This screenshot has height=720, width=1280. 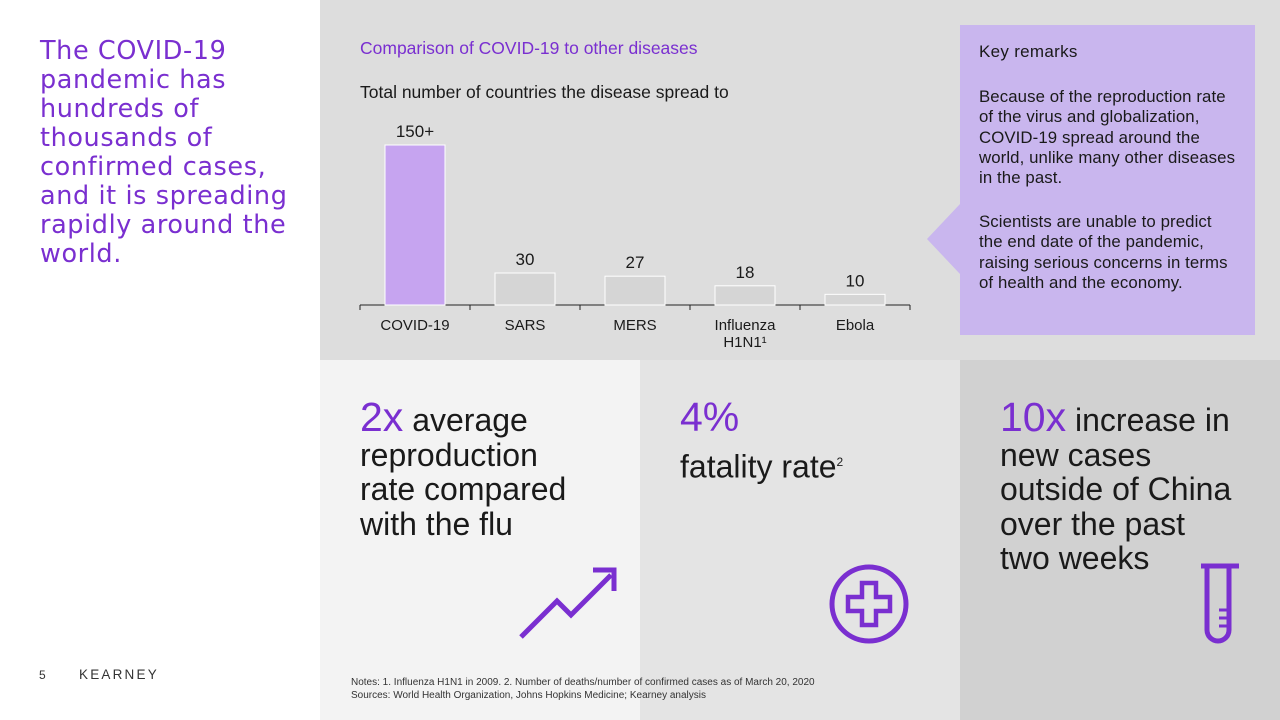 What do you see at coordinates (1092, 523) in the screenshot?
I see `stat-cases-text-4: over the past` at bounding box center [1092, 523].